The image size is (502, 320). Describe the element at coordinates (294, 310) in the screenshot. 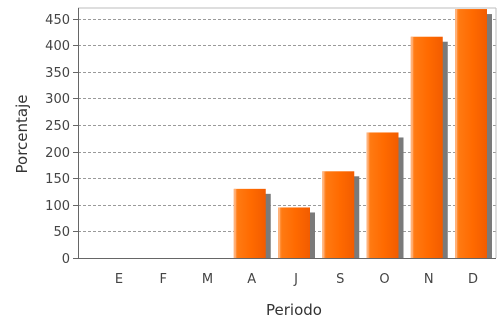

I see `x-axis-title: Periodo` at that location.